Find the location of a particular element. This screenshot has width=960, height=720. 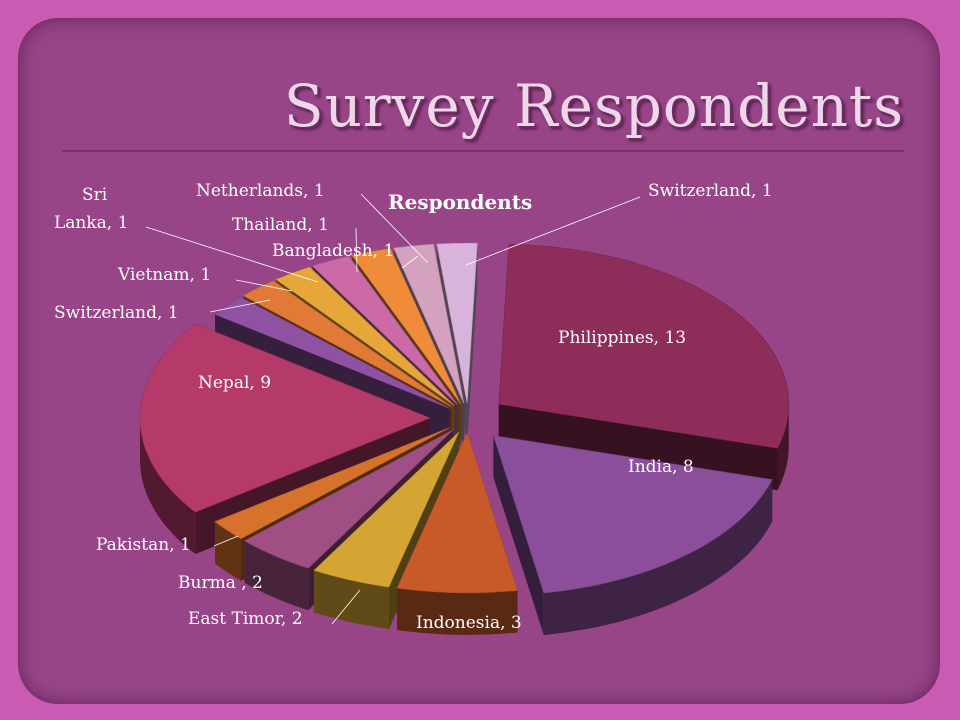

slice-label: Bangladesh, 1 is located at coordinates (333, 251).